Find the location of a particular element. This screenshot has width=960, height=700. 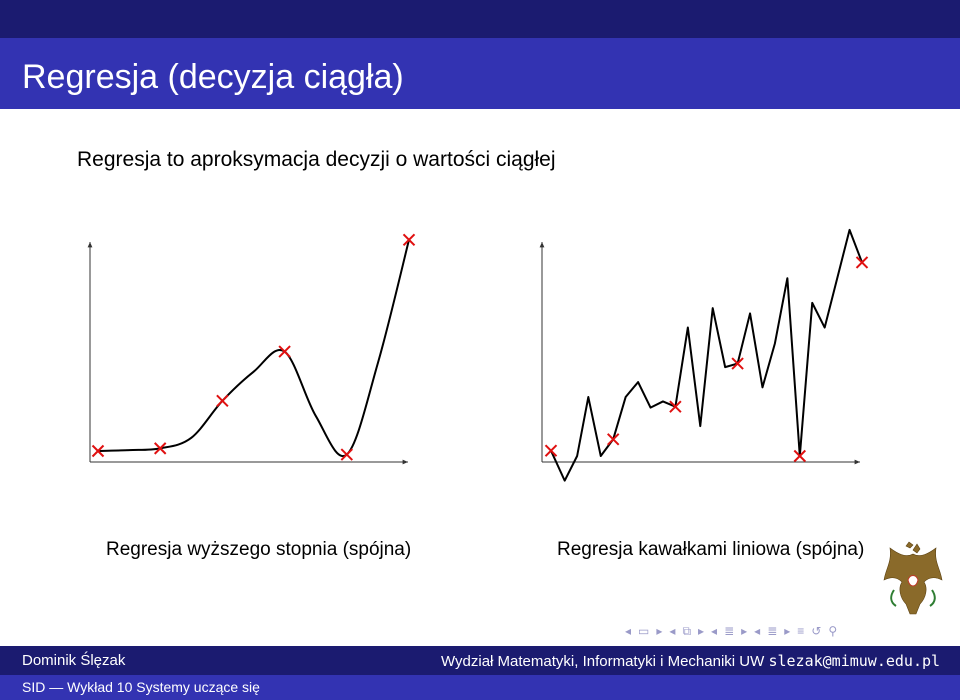

chart-piecewise-linear-regression is located at coordinates (704, 355).